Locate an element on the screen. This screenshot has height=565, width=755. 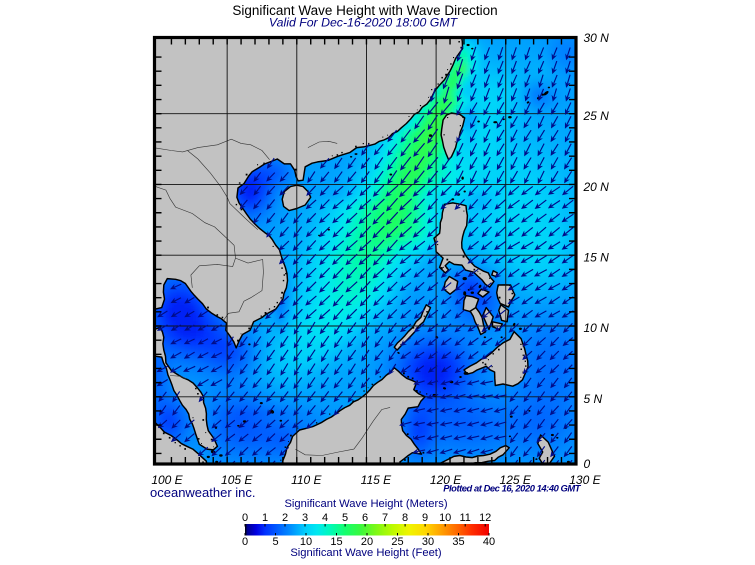
svg-text: 5 N is located at coordinates (593, 399).